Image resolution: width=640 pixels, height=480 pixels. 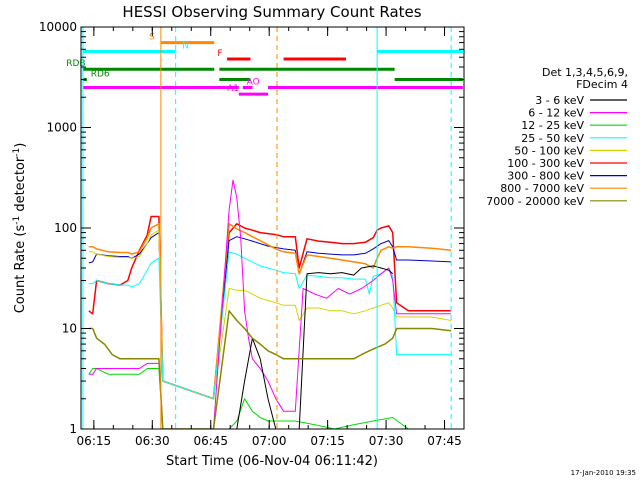 What do you see at coordinates (65, 228) in the screenshot?
I see `y-tick-label: 100` at bounding box center [65, 228].